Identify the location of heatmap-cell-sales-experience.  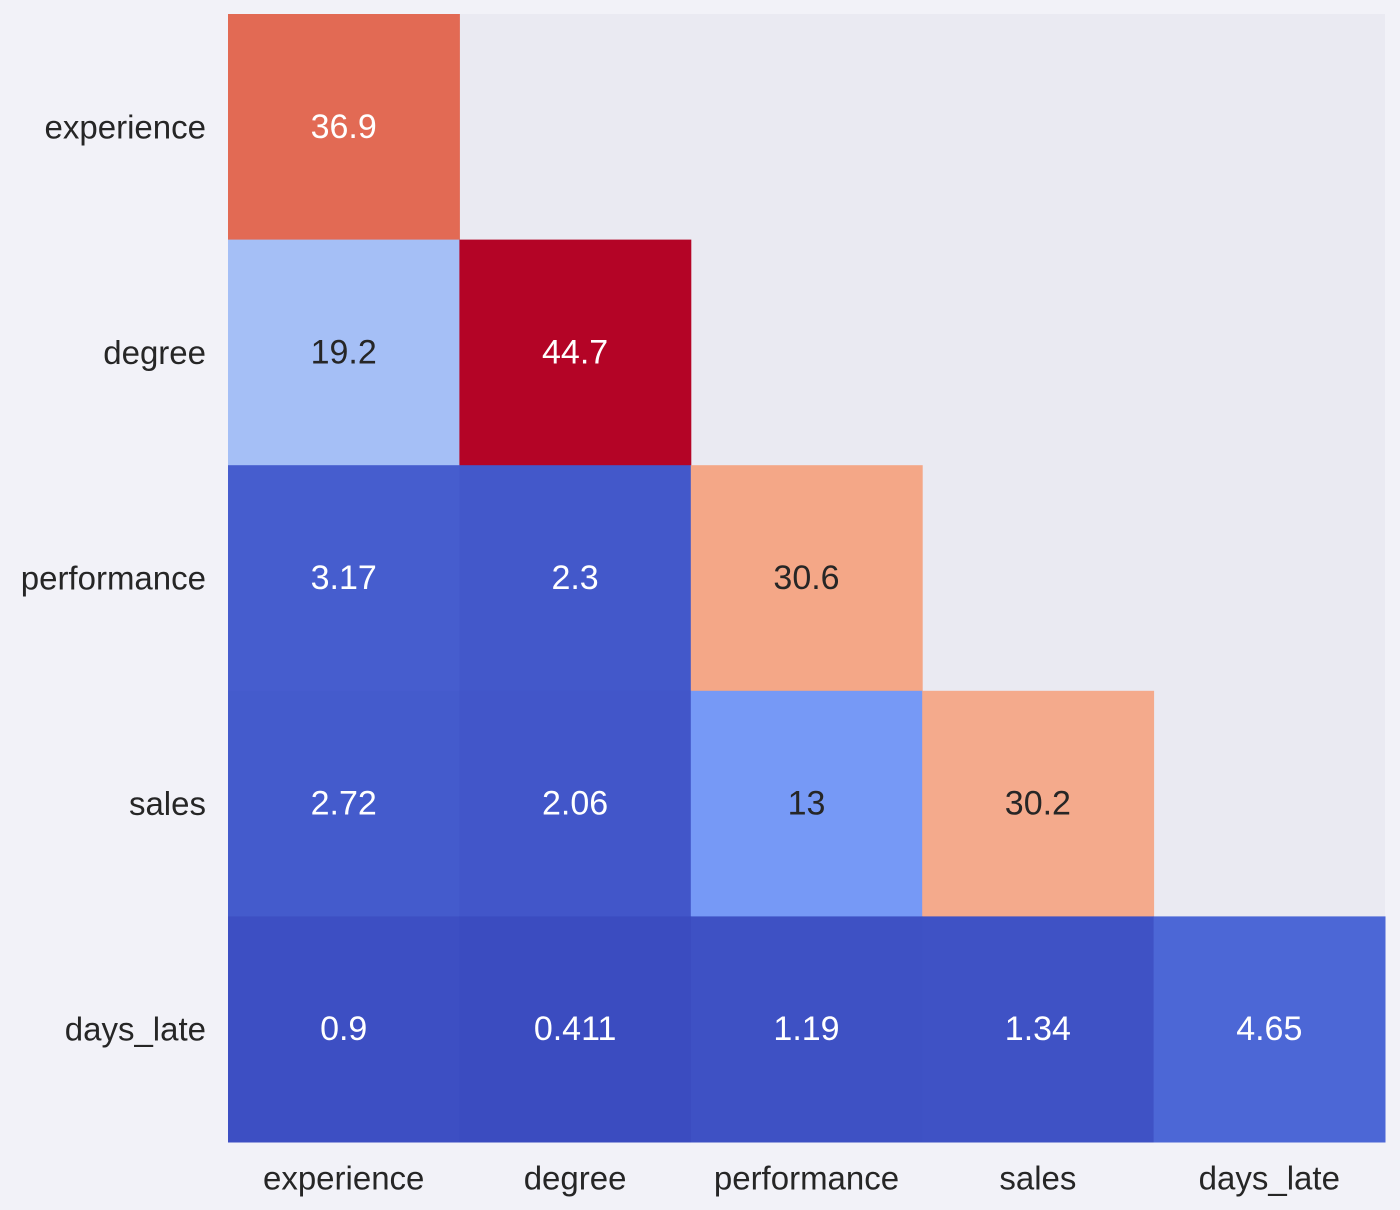
(344, 803).